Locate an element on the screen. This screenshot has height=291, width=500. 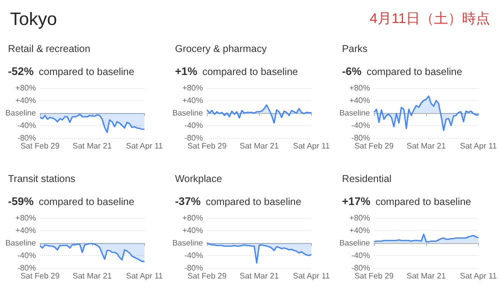
chart-title: Workplace is located at coordinates (199, 180).